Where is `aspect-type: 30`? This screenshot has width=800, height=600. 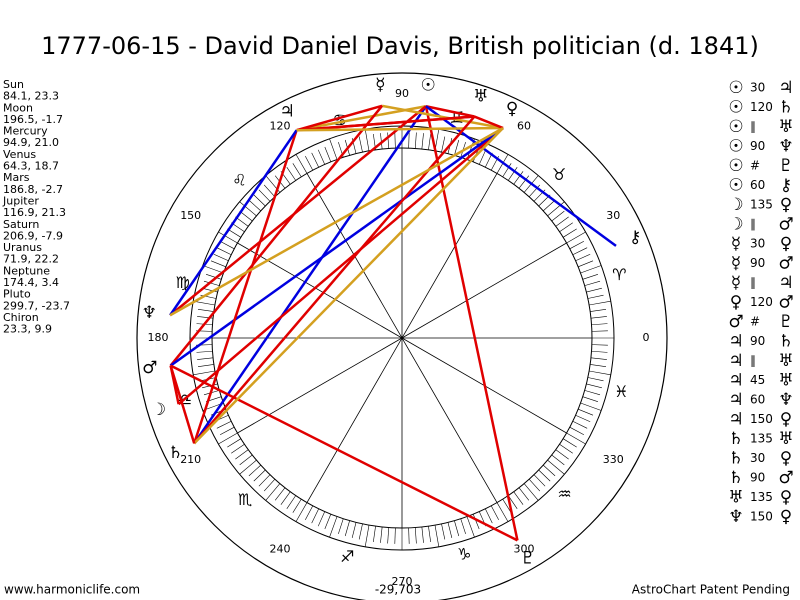 aspect-type: 30 is located at coordinates (757, 88).